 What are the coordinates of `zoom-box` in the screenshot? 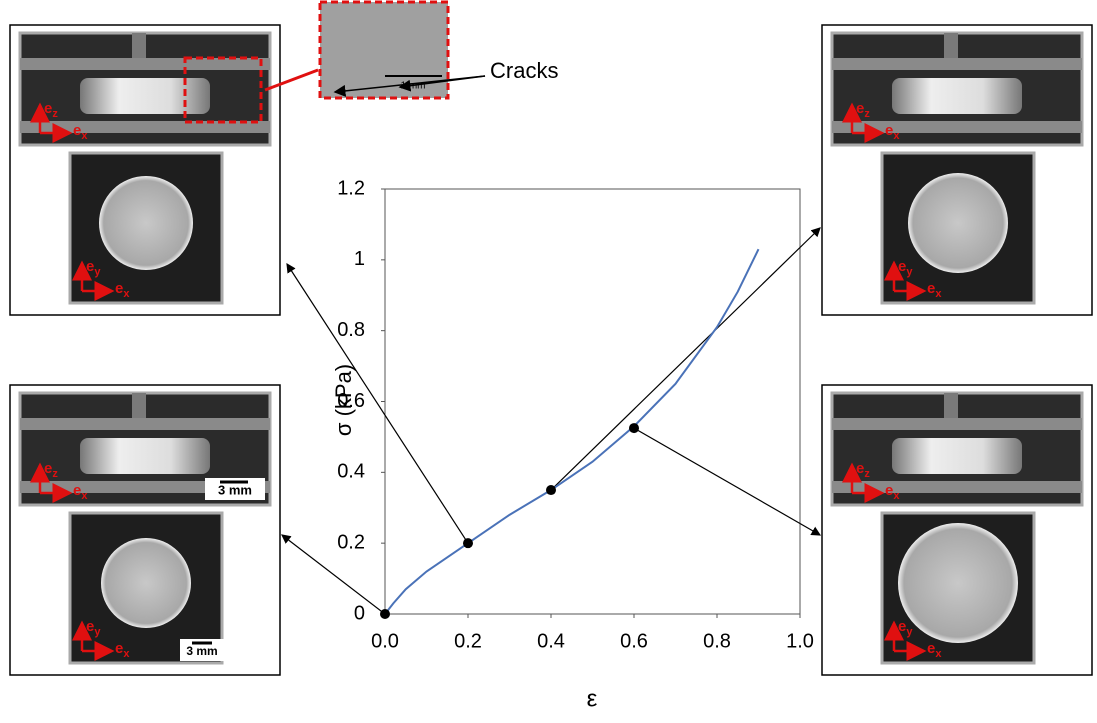 It's located at (223, 90).